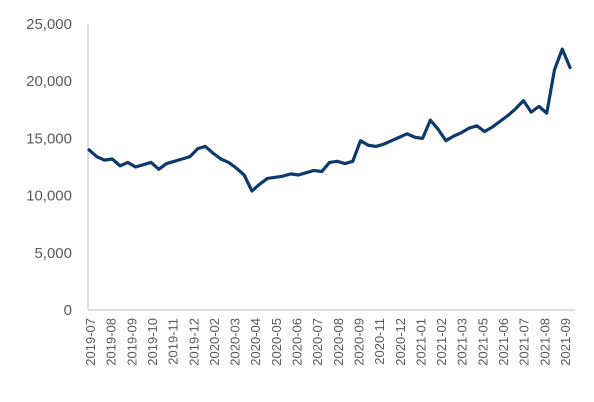  Describe the element at coordinates (235, 342) in the screenshot. I see `x-tick-label: 2020-03` at that location.